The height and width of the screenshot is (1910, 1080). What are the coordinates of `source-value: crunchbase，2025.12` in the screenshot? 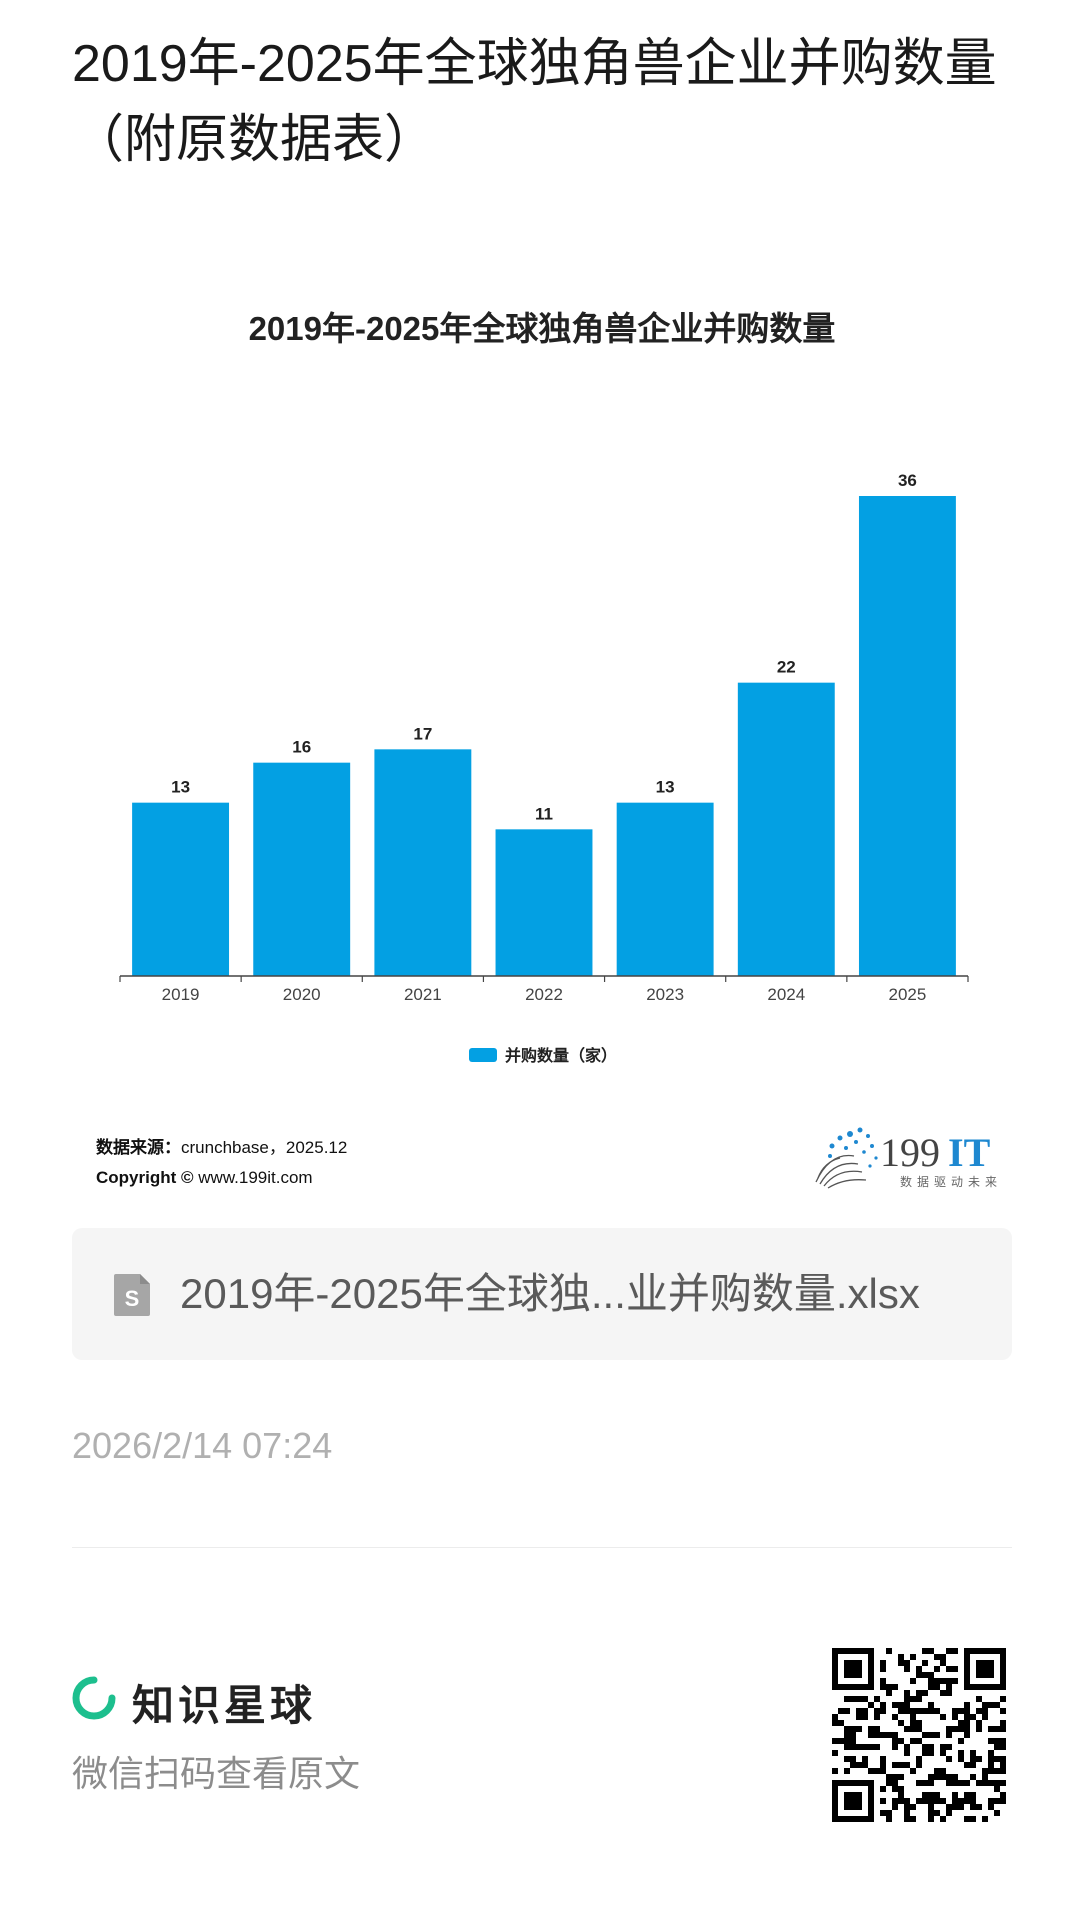 It's located at (264, 1147).